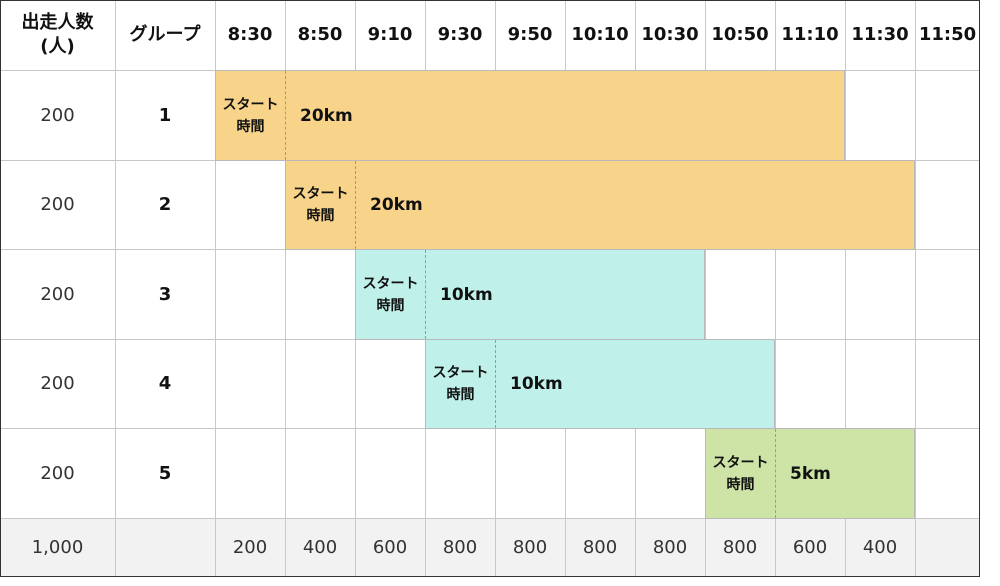 The height and width of the screenshot is (586, 1000). Describe the element at coordinates (165, 473) in the screenshot. I see `group-cell: 5` at that location.